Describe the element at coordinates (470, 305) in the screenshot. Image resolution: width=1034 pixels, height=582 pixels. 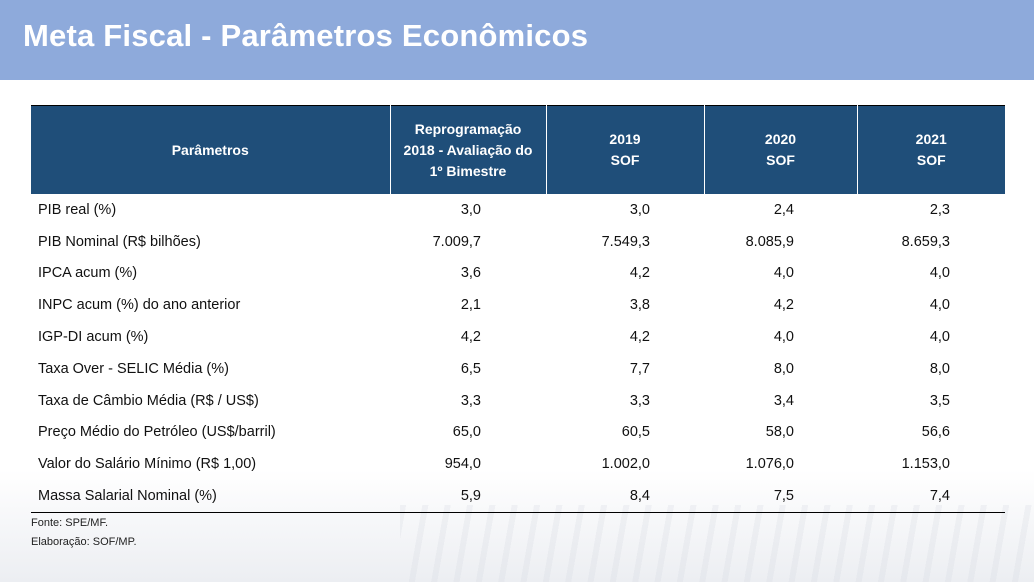
I see `cell-value: 2,1` at that location.